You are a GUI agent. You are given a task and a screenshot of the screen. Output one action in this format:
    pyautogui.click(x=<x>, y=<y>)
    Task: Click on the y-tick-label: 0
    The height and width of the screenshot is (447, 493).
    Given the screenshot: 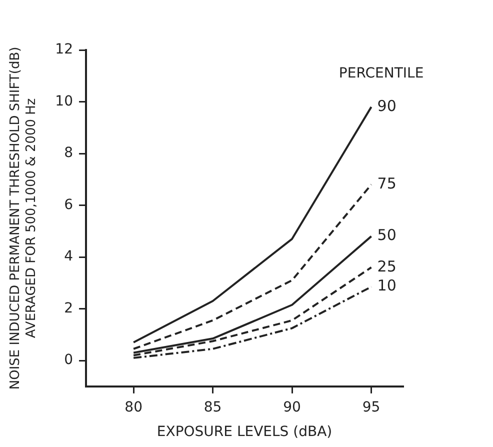 What is the action you would take?
    pyautogui.click(x=69, y=360)
    